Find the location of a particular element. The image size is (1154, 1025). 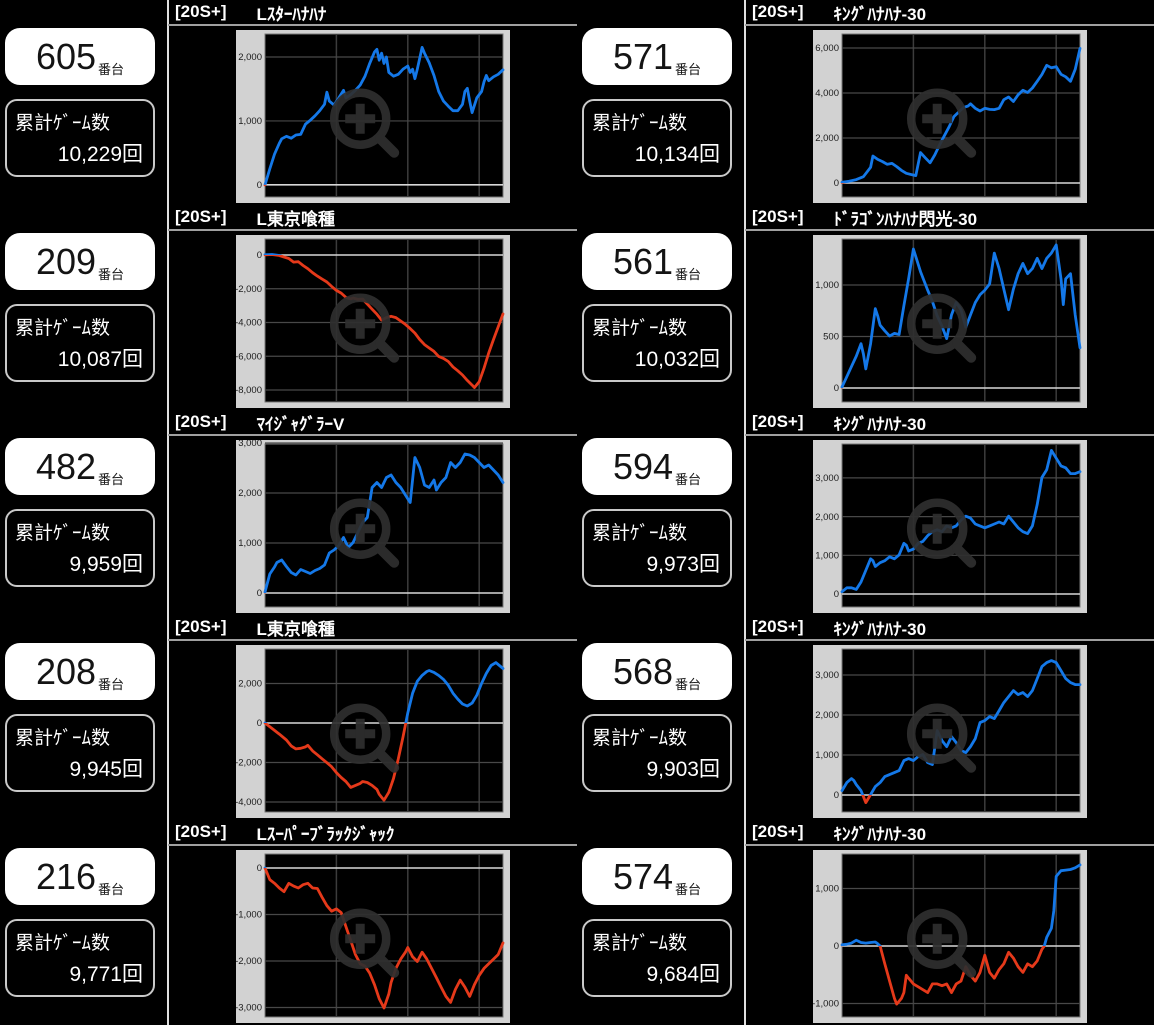

y-axis-tick-label: 500 is located at coordinates (831, 337).